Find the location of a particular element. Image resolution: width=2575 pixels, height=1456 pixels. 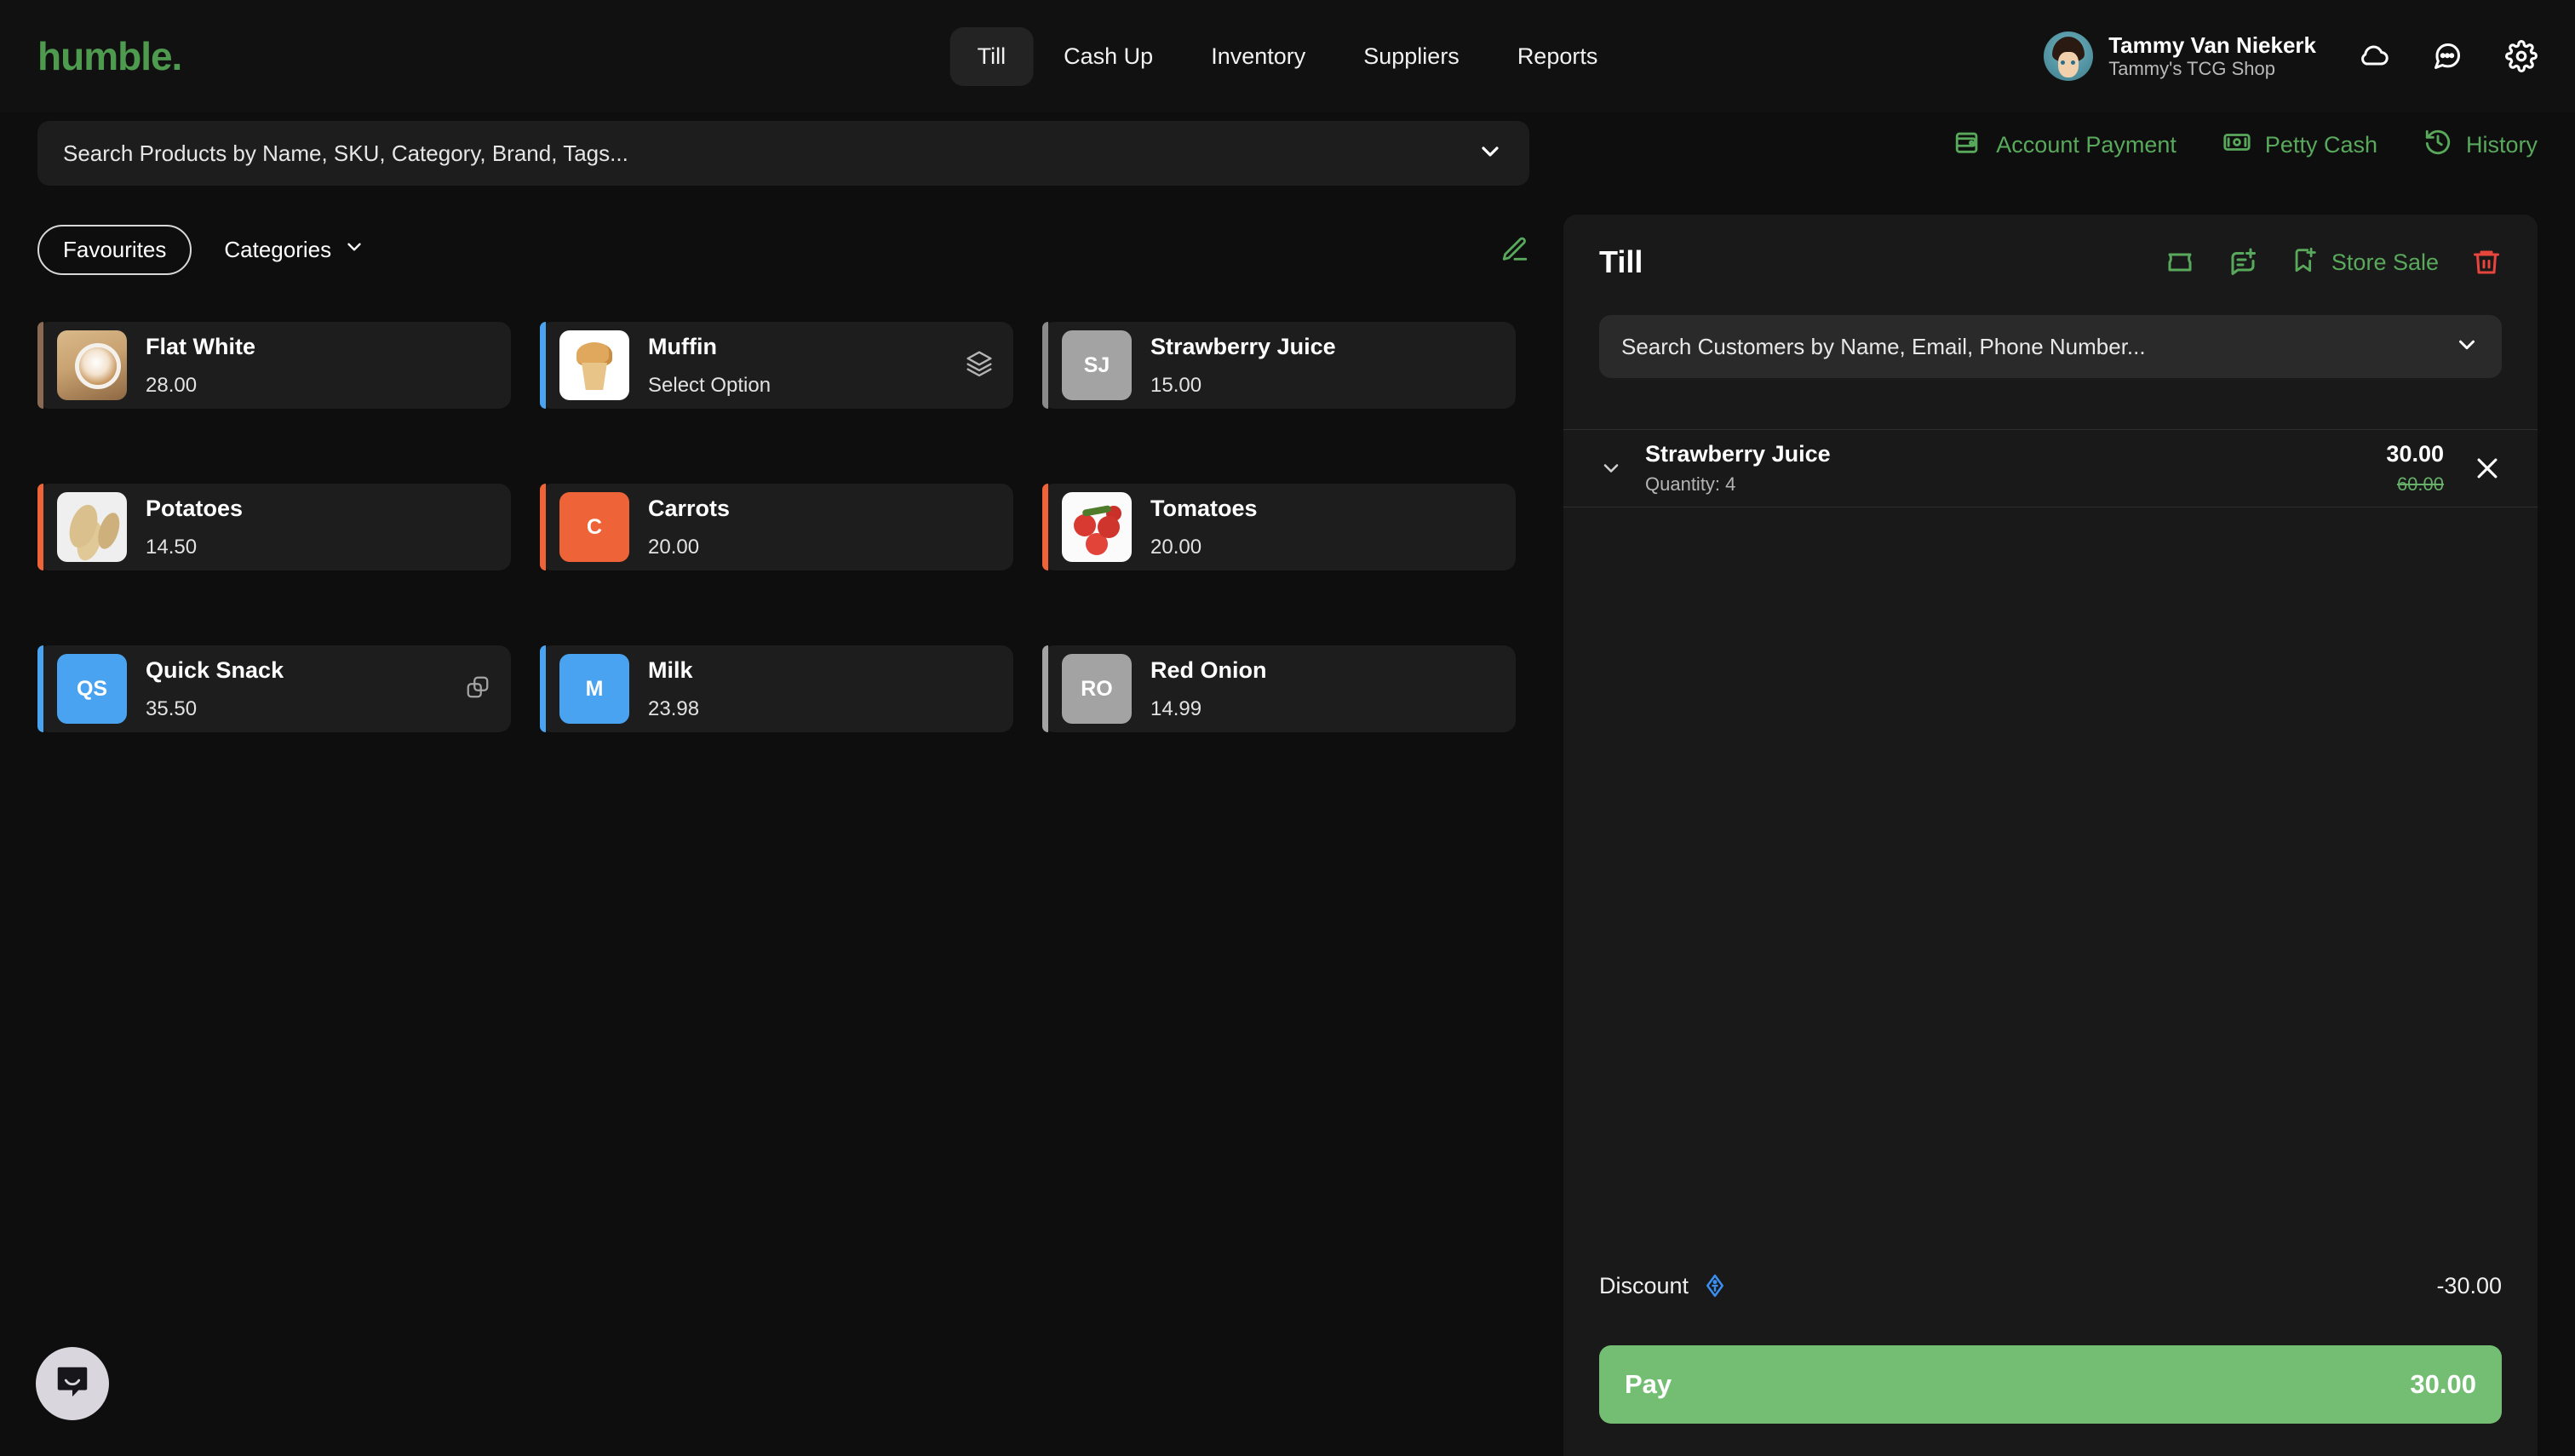

tab-inventory: Inventory is located at coordinates (1258, 56).